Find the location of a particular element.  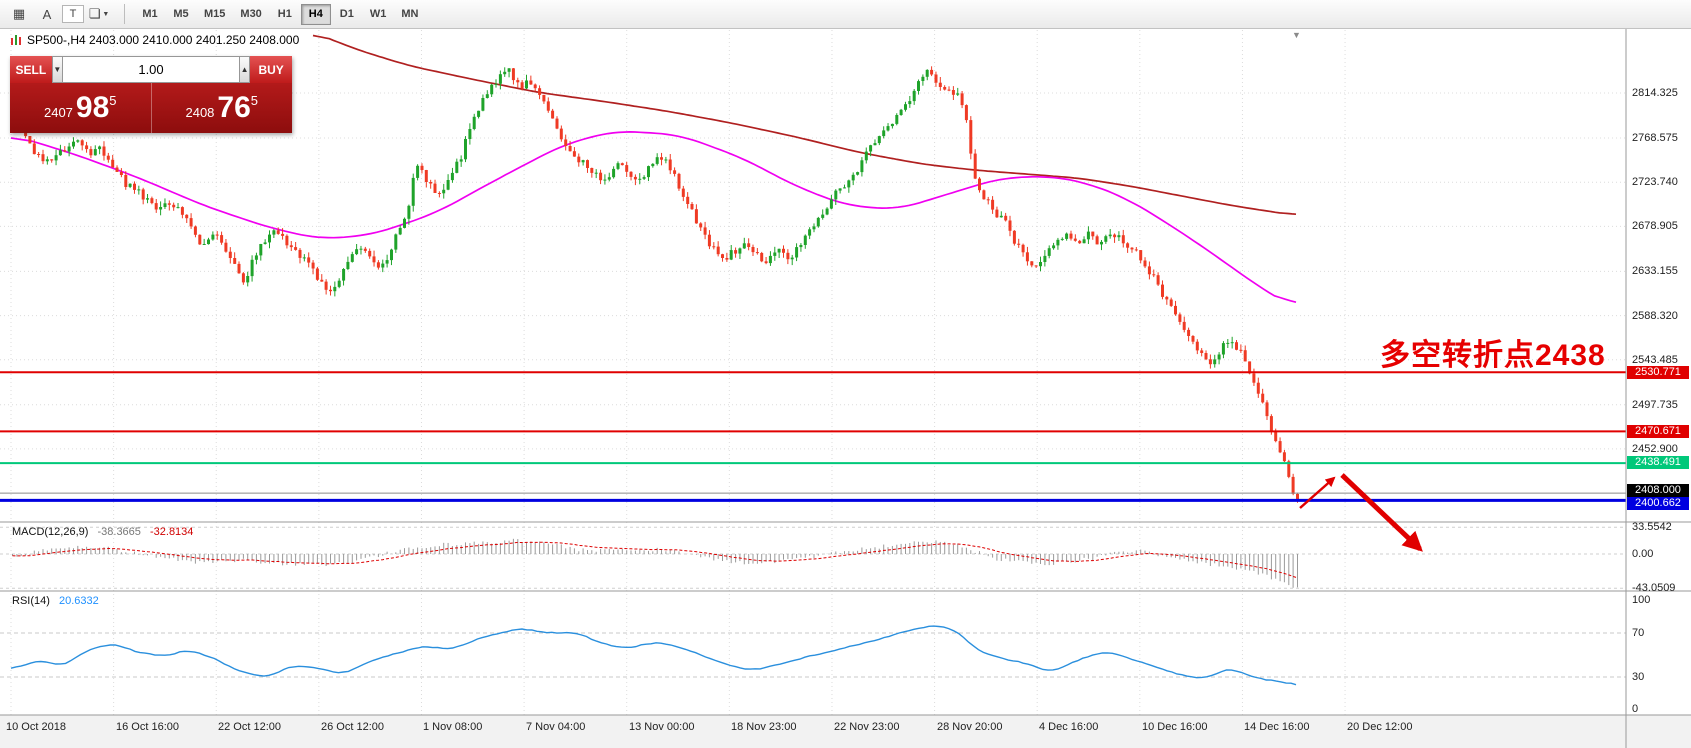

trade-panel-price-row: 2407 98 5 2408 76 5 is located at coordinates (151, 108).